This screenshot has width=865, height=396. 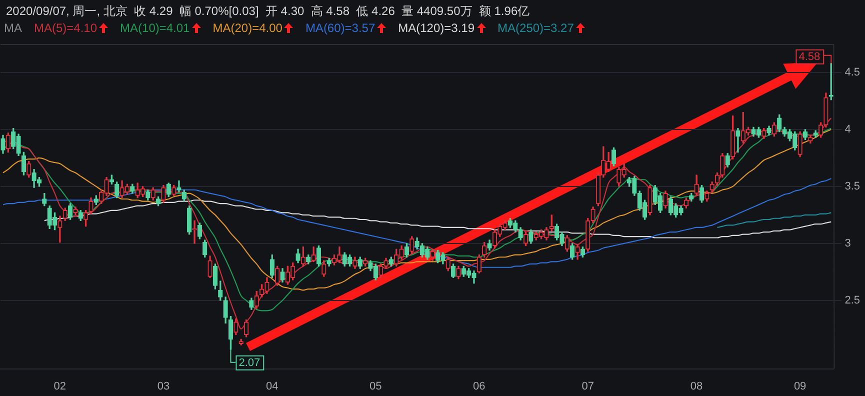 I want to click on text: MA(20)=4.00, so click(x=247, y=28).